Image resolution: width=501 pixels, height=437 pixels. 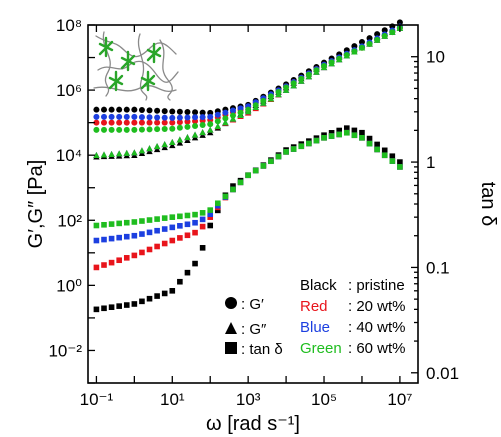 What do you see at coordinates (136, 66) in the screenshot?
I see `network-illustration` at bounding box center [136, 66].